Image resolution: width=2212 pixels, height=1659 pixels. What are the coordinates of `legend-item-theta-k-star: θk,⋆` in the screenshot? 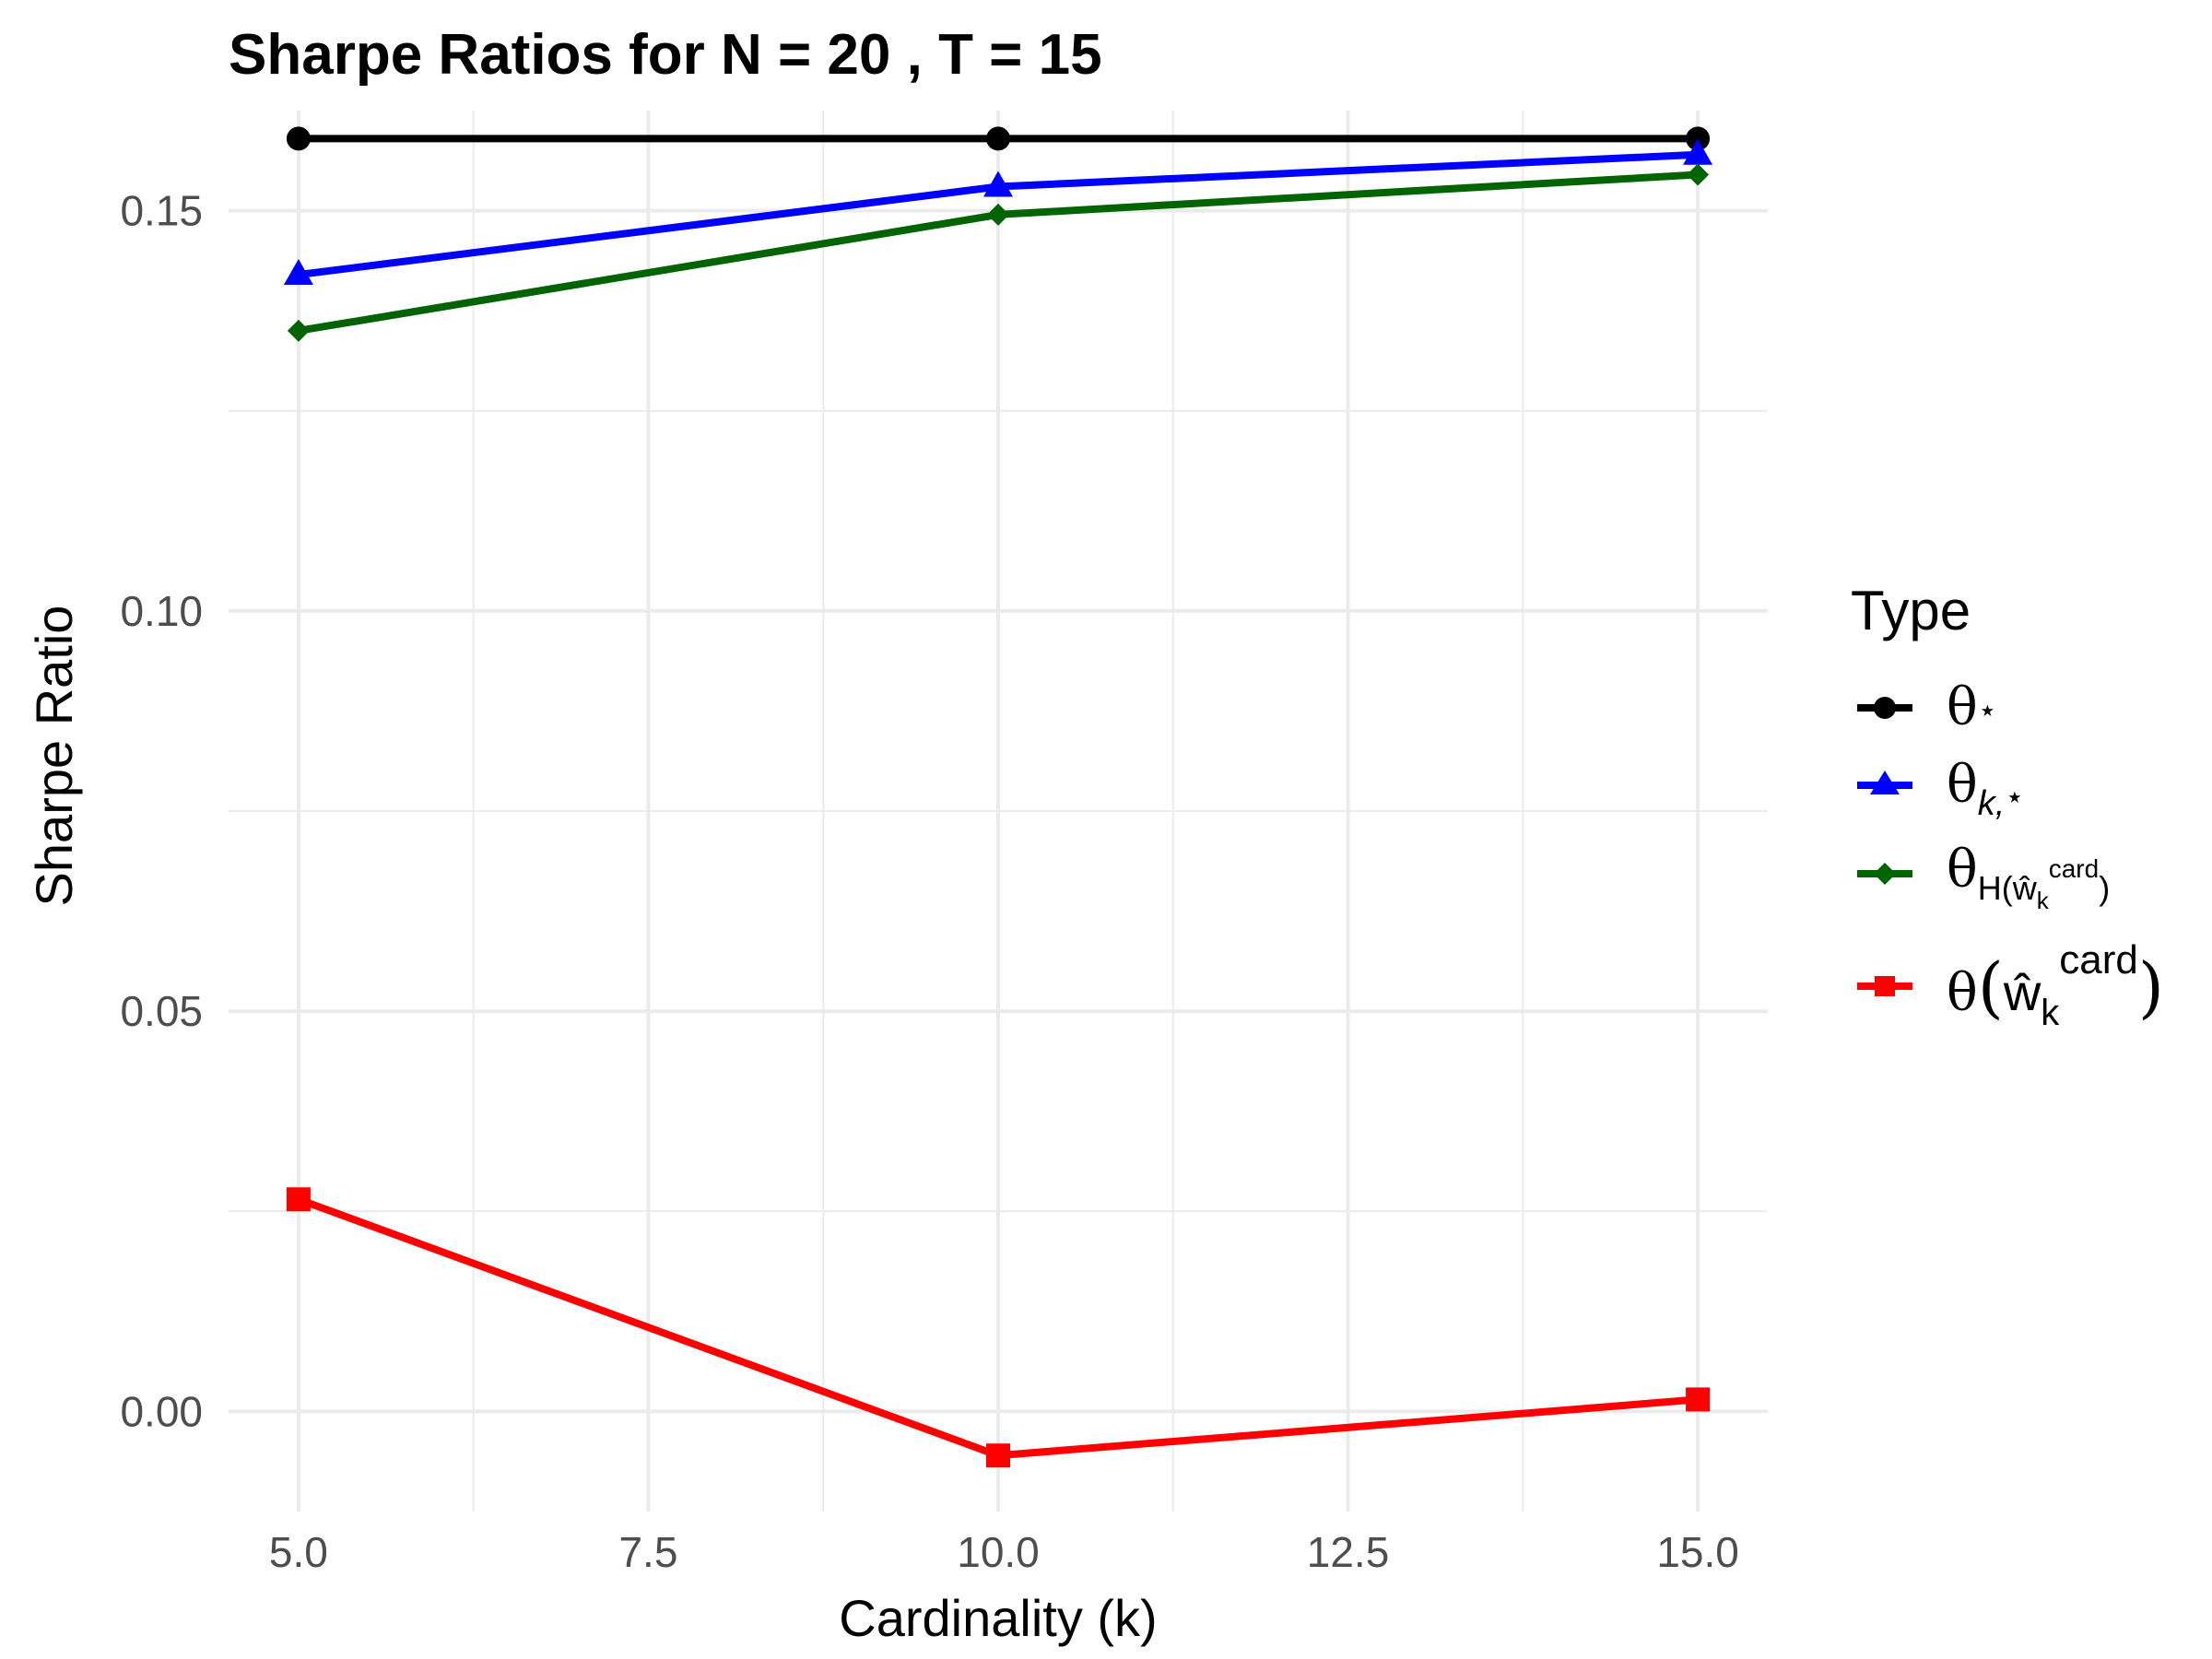 It's located at (1941, 789).